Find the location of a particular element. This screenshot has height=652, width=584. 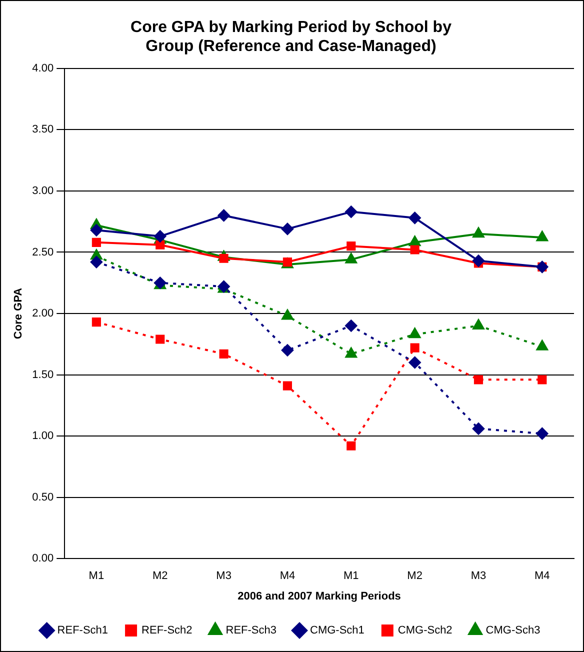

legend-label: REF-Sch1 is located at coordinates (82, 630).